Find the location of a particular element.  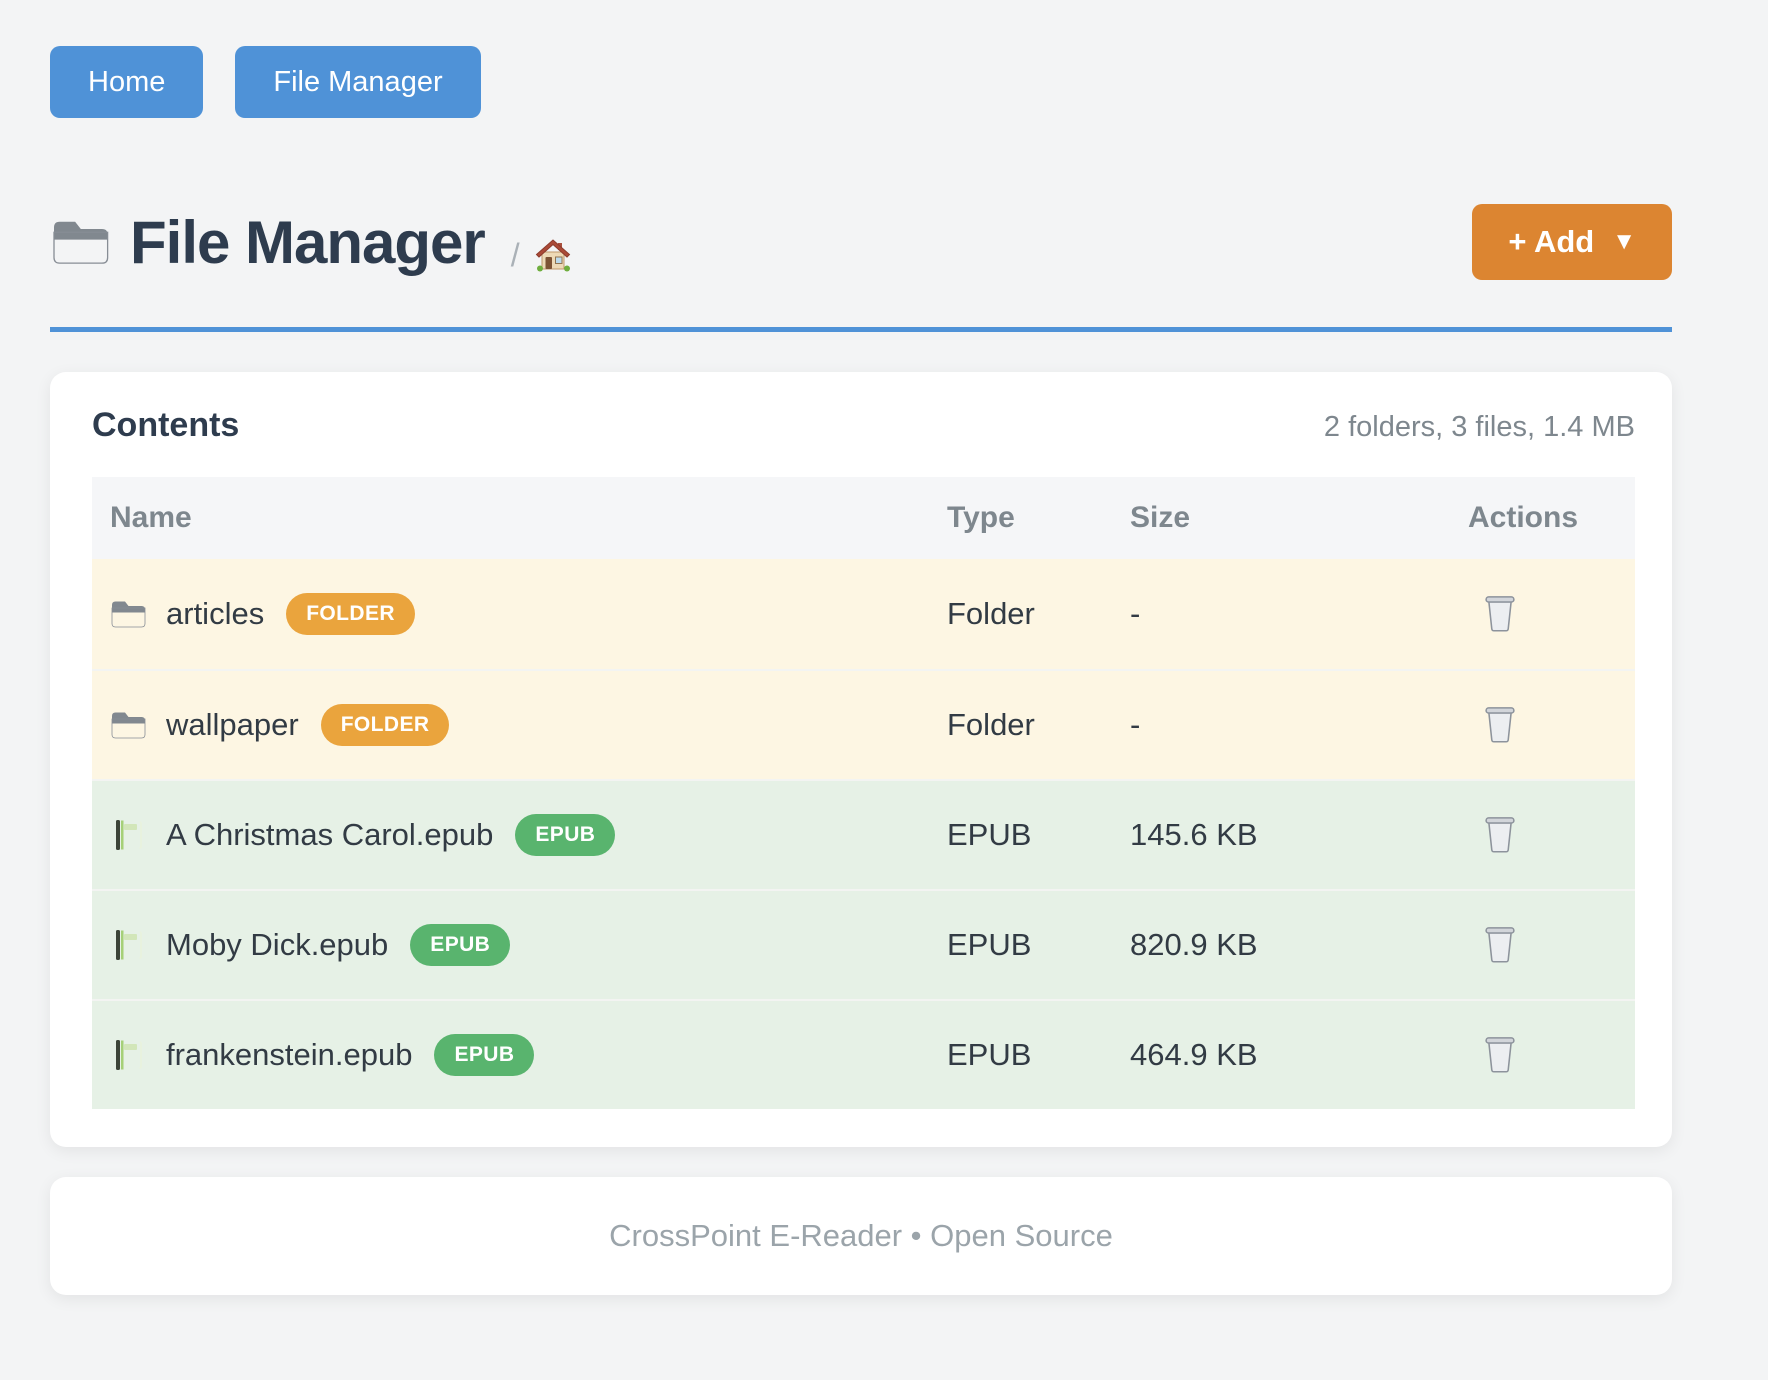

contents-card-header: Contents 2 folders, 3 files, 1.4 MB is located at coordinates (863, 425).